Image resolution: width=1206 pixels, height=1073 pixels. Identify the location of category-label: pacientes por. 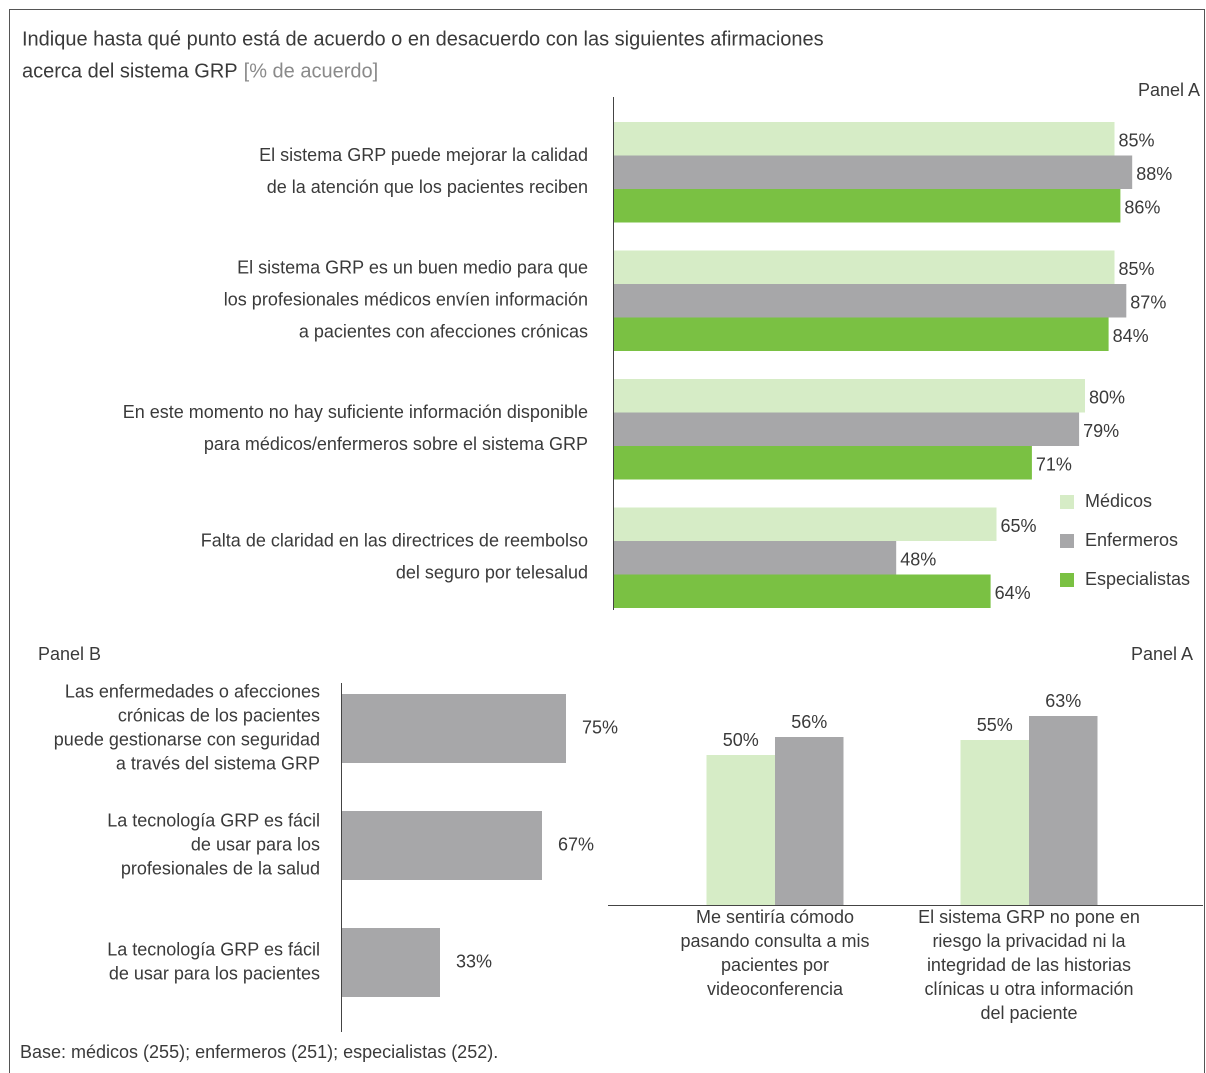
(775, 965).